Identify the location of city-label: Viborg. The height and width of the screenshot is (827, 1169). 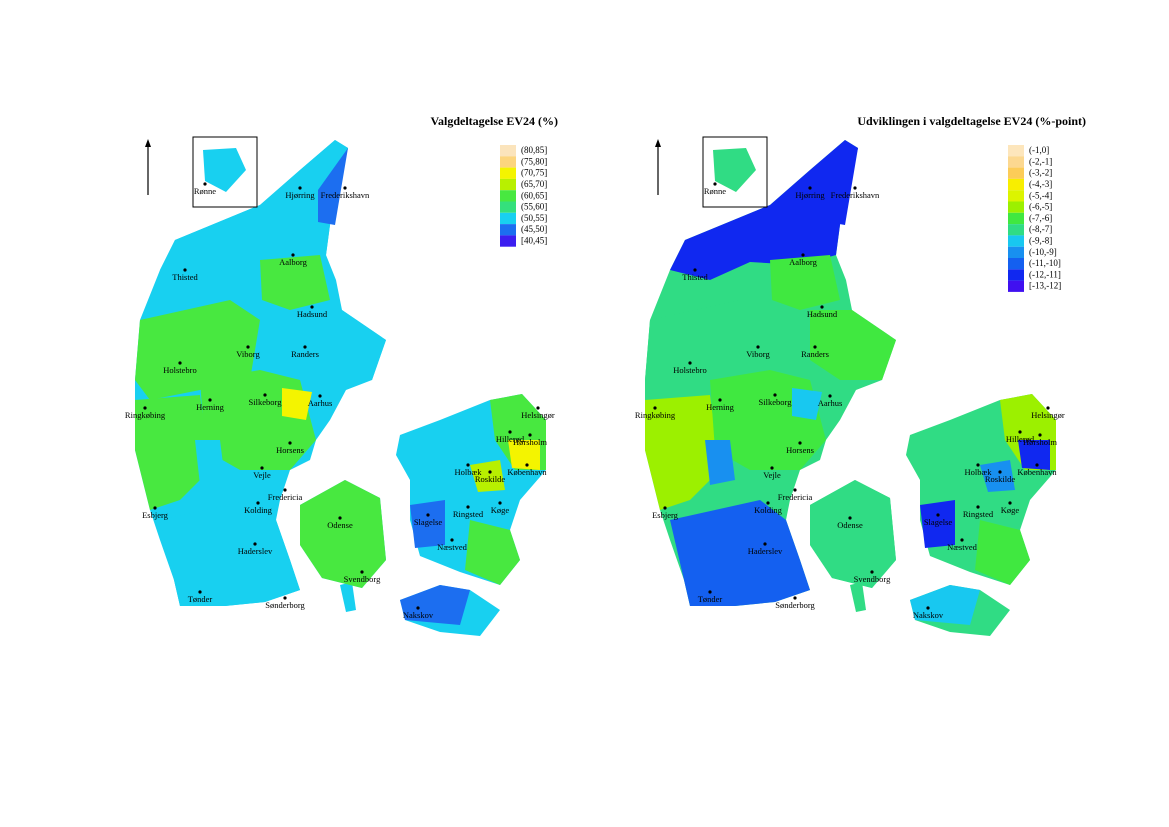
(248, 354).